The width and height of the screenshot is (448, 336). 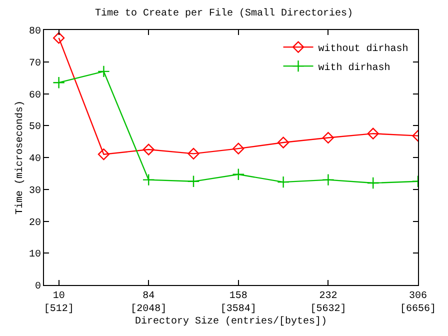 I want to click on y-tick-label: 50, so click(x=34, y=128).